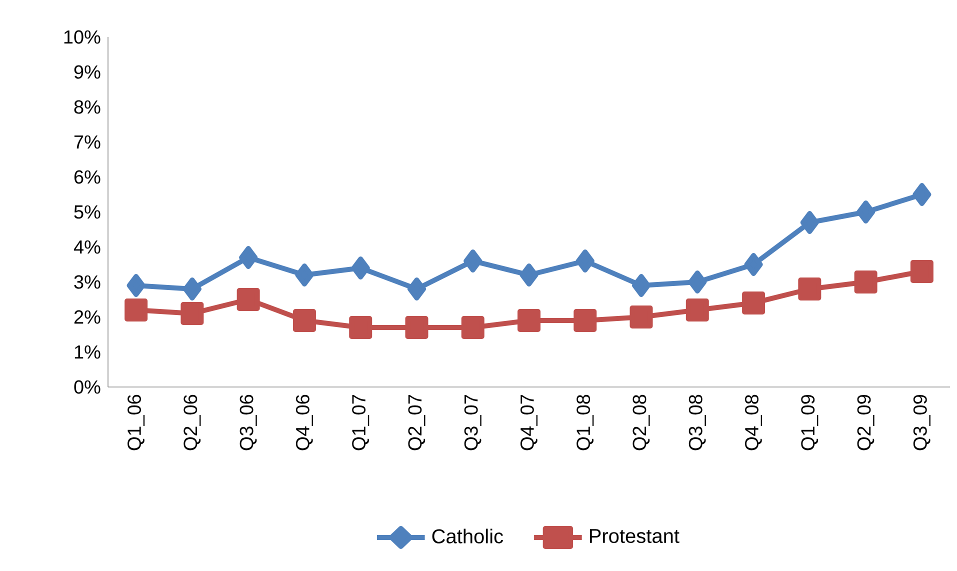 This screenshot has width=957, height=571. What do you see at coordinates (136, 422) in the screenshot?
I see `x-tick-label: Q1_06` at bounding box center [136, 422].